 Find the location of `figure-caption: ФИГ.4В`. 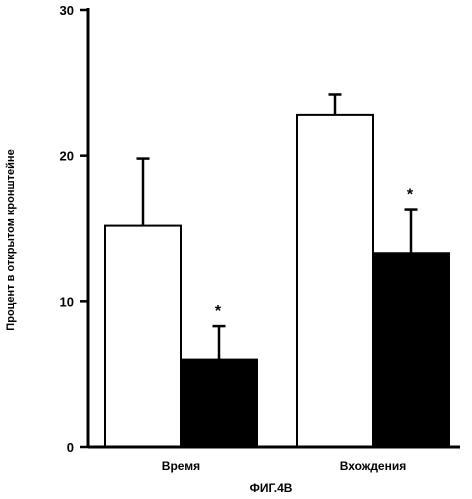

figure-caption: ФИГ.4В is located at coordinates (271, 488).